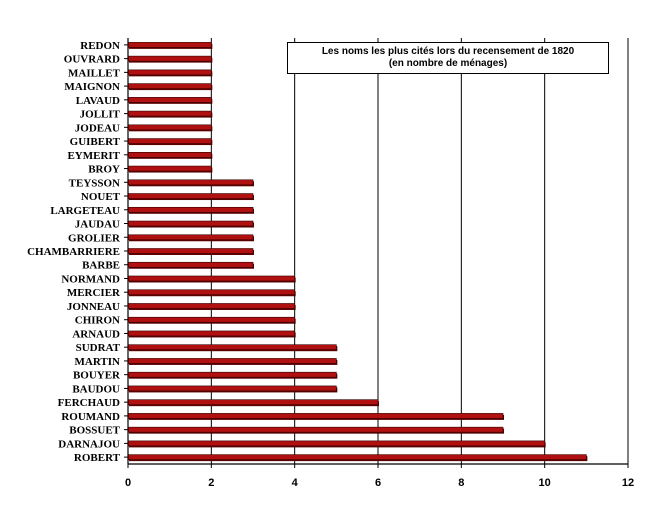  I want to click on x-tick-label-8: 8, so click(461, 483).